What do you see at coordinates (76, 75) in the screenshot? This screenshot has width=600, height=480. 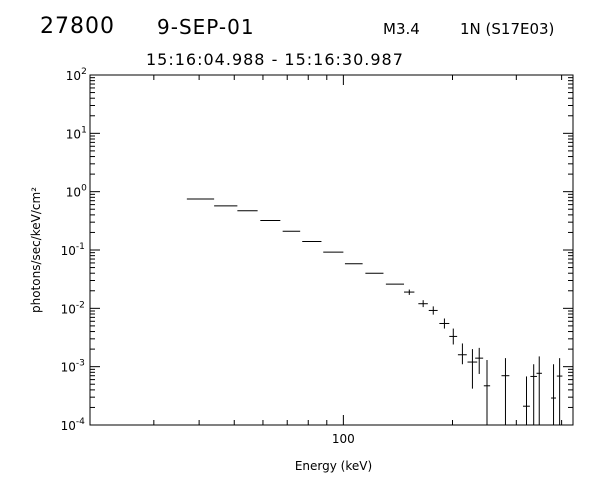 I see `y-tick-label: 10²` at bounding box center [76, 75].